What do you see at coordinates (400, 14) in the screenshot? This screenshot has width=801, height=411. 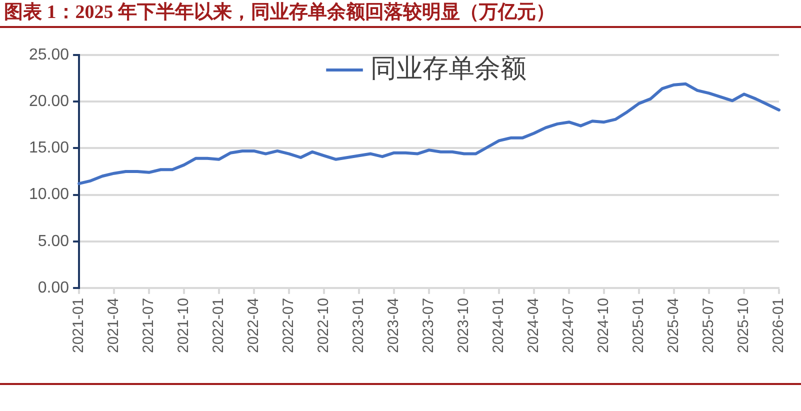 I see `chart-title: 图表 1：2025 年下半年以来，同业存单余额回落较明显（万亿元）` at bounding box center [400, 14].